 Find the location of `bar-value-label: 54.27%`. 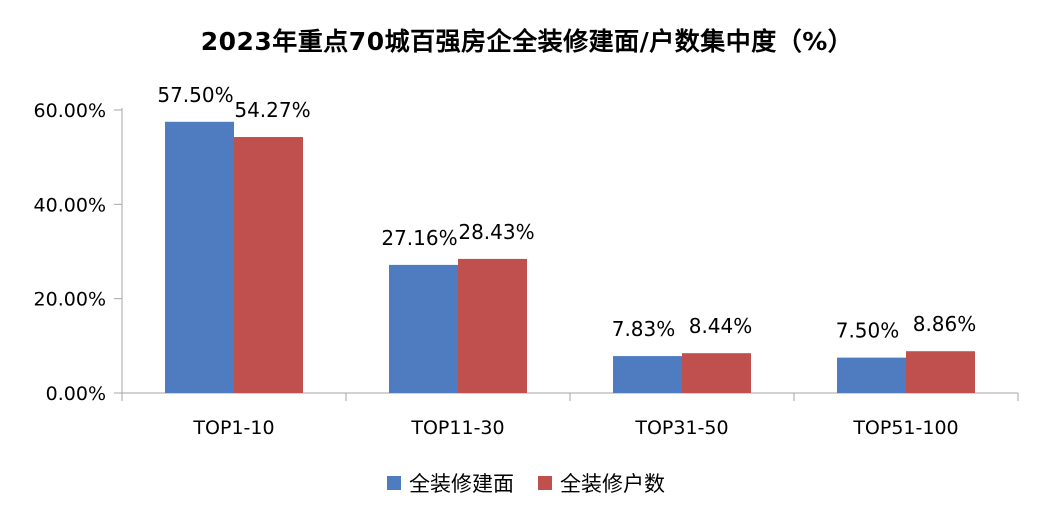

bar-value-label: 54.27% is located at coordinates (272, 110).